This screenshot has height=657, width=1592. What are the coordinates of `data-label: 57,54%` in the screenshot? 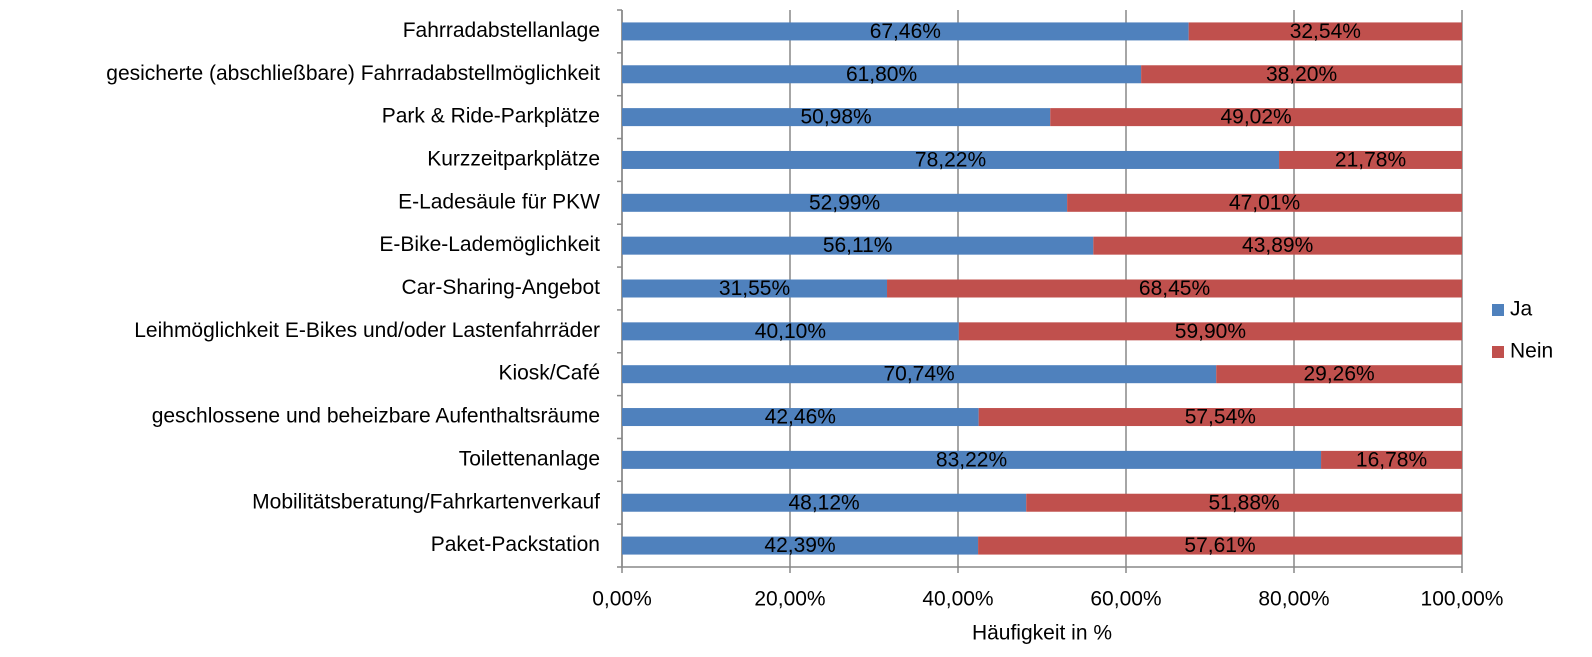 It's located at (1220, 417).